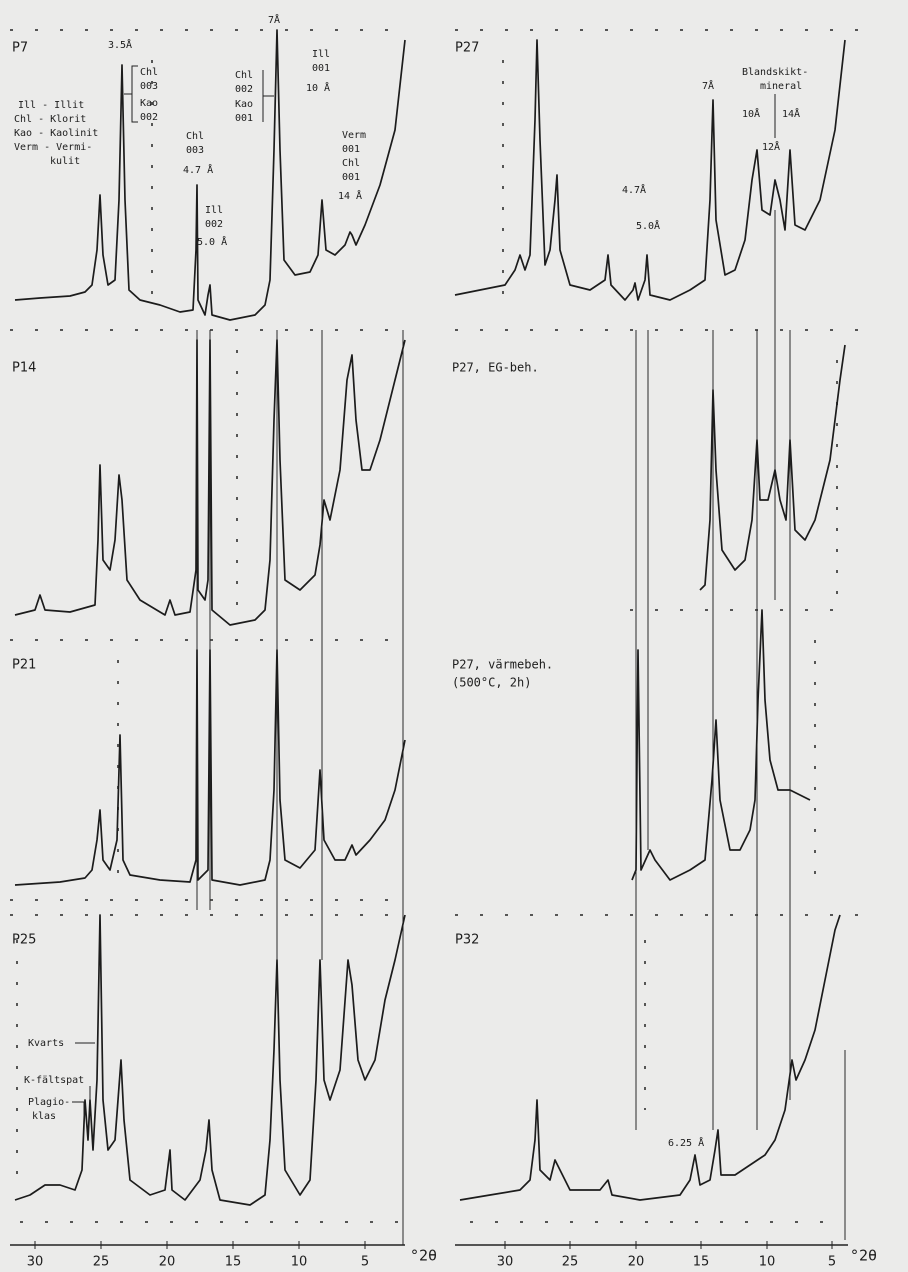 The image size is (908, 1272). What do you see at coordinates (650, 1057) in the screenshot?
I see `trace-p32` at bounding box center [650, 1057].